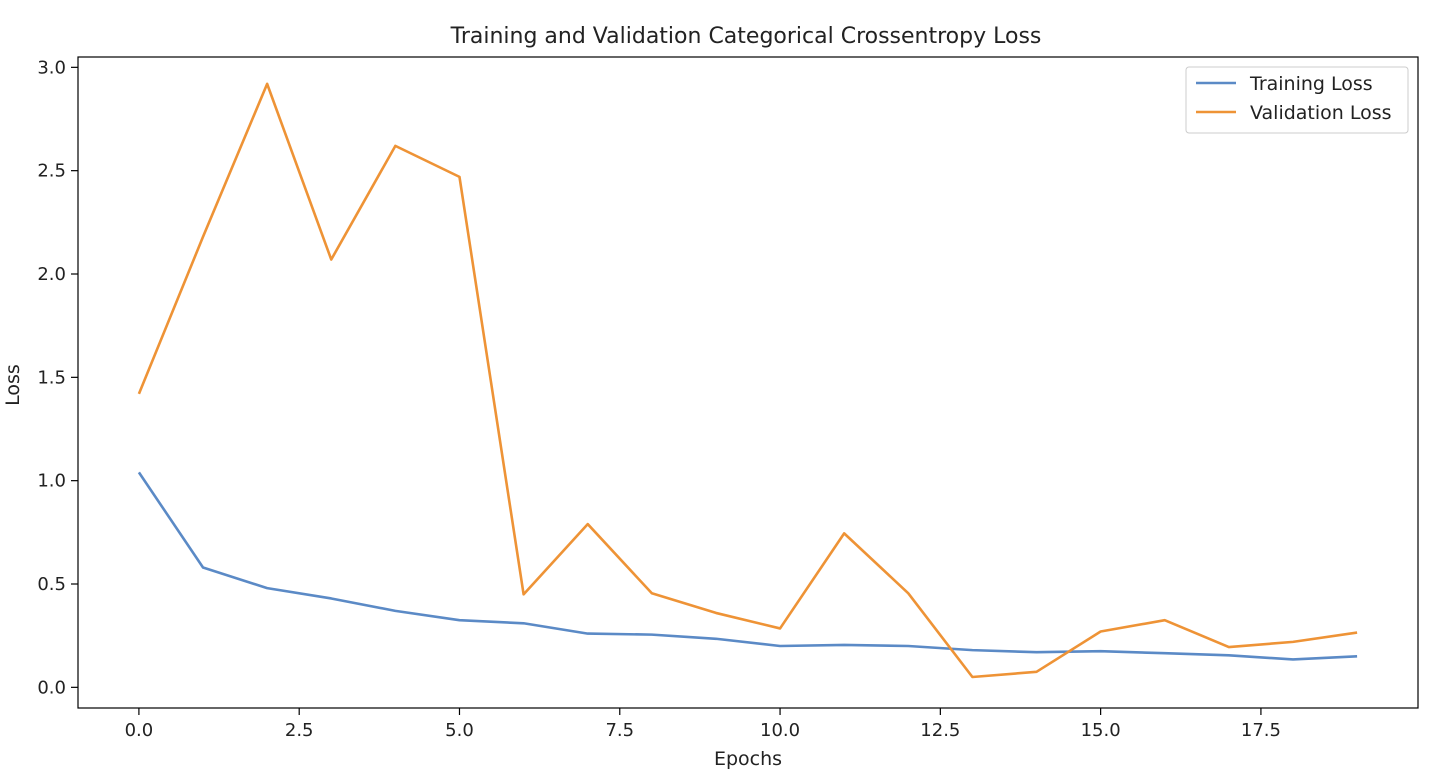 The height and width of the screenshot is (779, 1442). What do you see at coordinates (940, 730) in the screenshot?
I see `x-tick-label: 12.5` at bounding box center [940, 730].